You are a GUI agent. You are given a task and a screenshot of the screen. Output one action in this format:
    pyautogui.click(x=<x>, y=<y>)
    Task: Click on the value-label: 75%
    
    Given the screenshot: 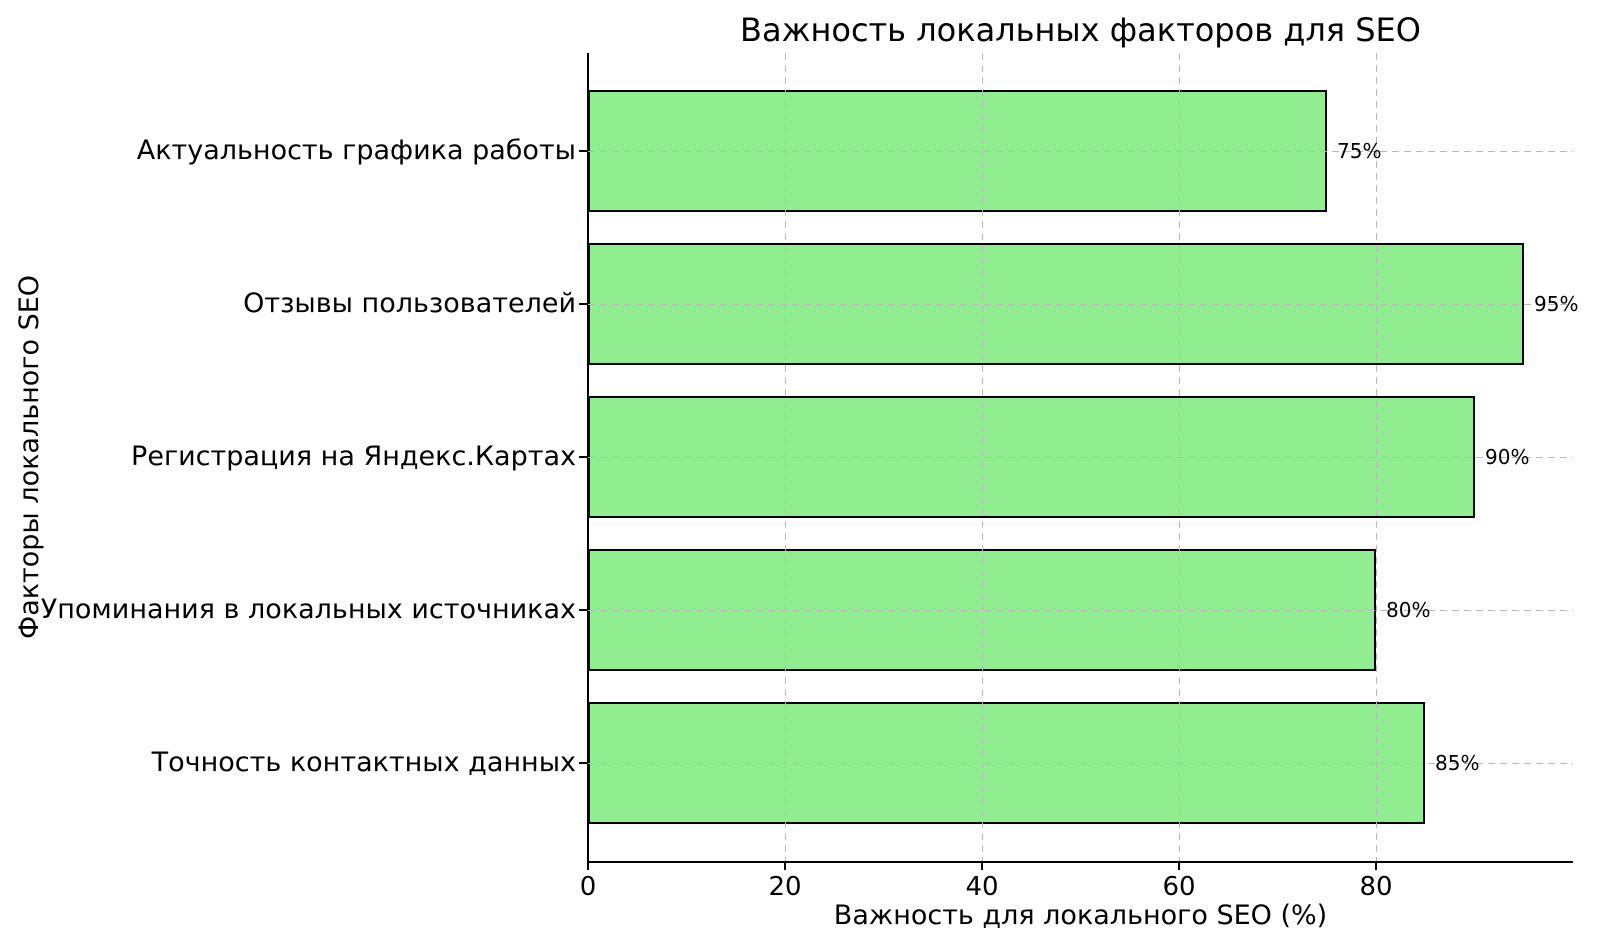 What is the action you would take?
    pyautogui.click(x=1359, y=151)
    